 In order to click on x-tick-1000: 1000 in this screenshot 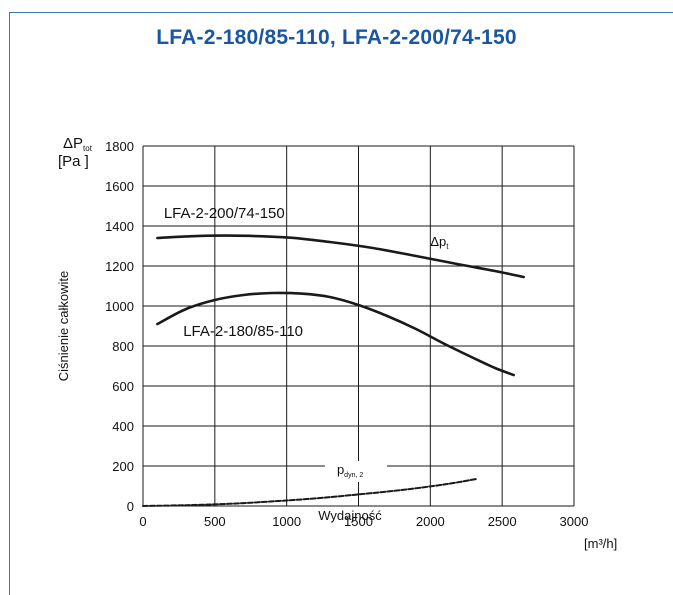, I will do `click(286, 521)`.